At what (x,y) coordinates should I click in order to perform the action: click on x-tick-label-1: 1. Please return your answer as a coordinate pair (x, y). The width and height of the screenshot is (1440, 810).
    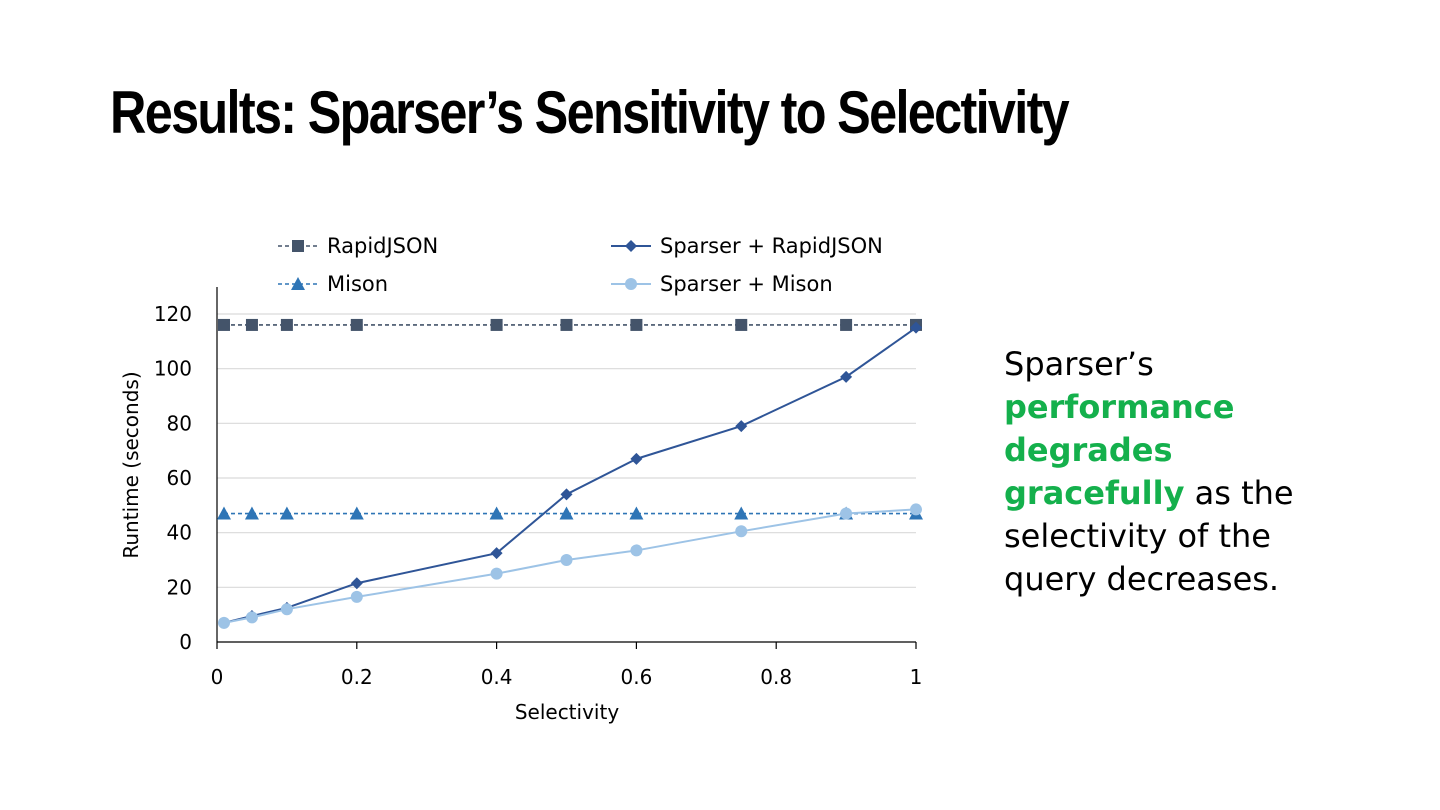
    Looking at the image, I should click on (916, 677).